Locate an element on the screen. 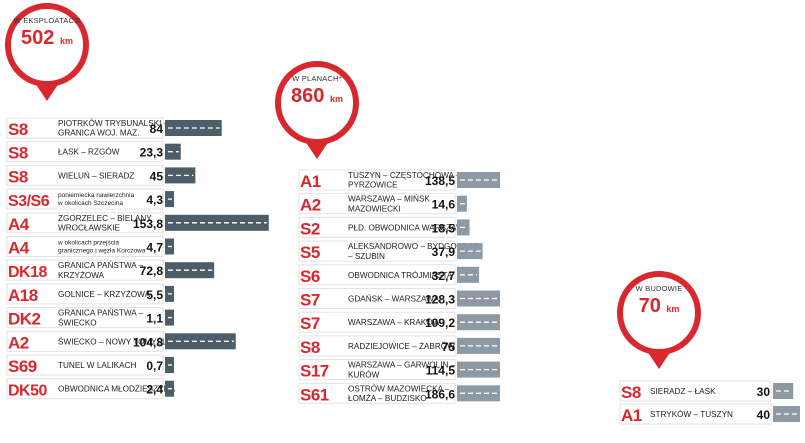 Image resolution: width=805 pixels, height=443 pixels. road-label: S61 is located at coordinates (314, 394).